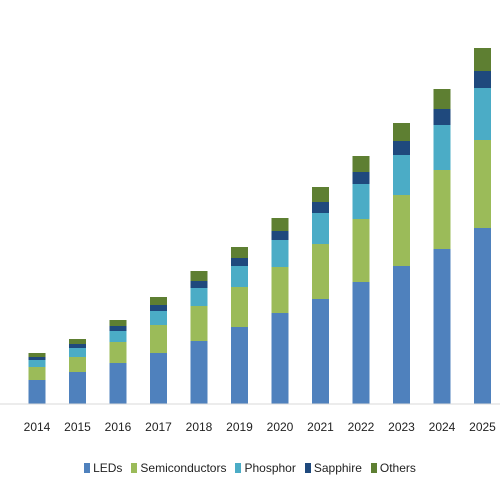 Image resolution: width=500 pixels, height=500 pixels. What do you see at coordinates (118, 352) in the screenshot?
I see `bar-segment-semiconductors-2016` at bounding box center [118, 352].